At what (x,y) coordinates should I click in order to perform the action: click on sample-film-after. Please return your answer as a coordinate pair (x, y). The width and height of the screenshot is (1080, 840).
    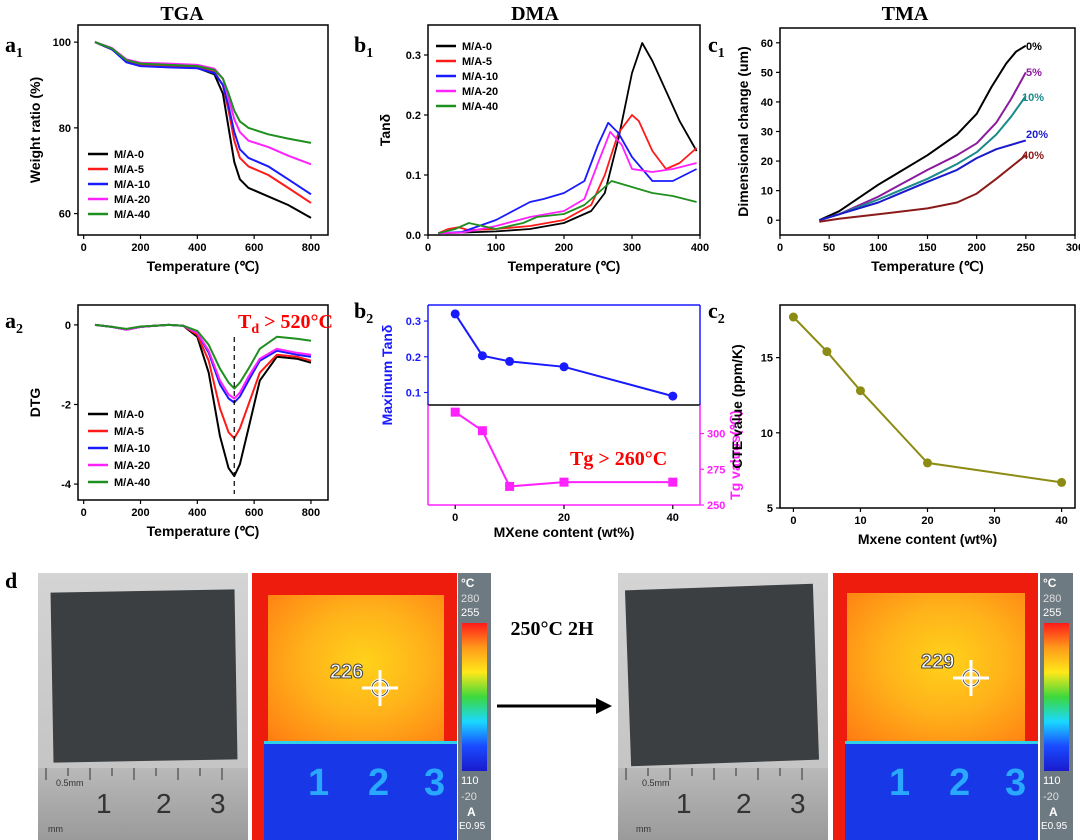
    Looking at the image, I should click on (722, 675).